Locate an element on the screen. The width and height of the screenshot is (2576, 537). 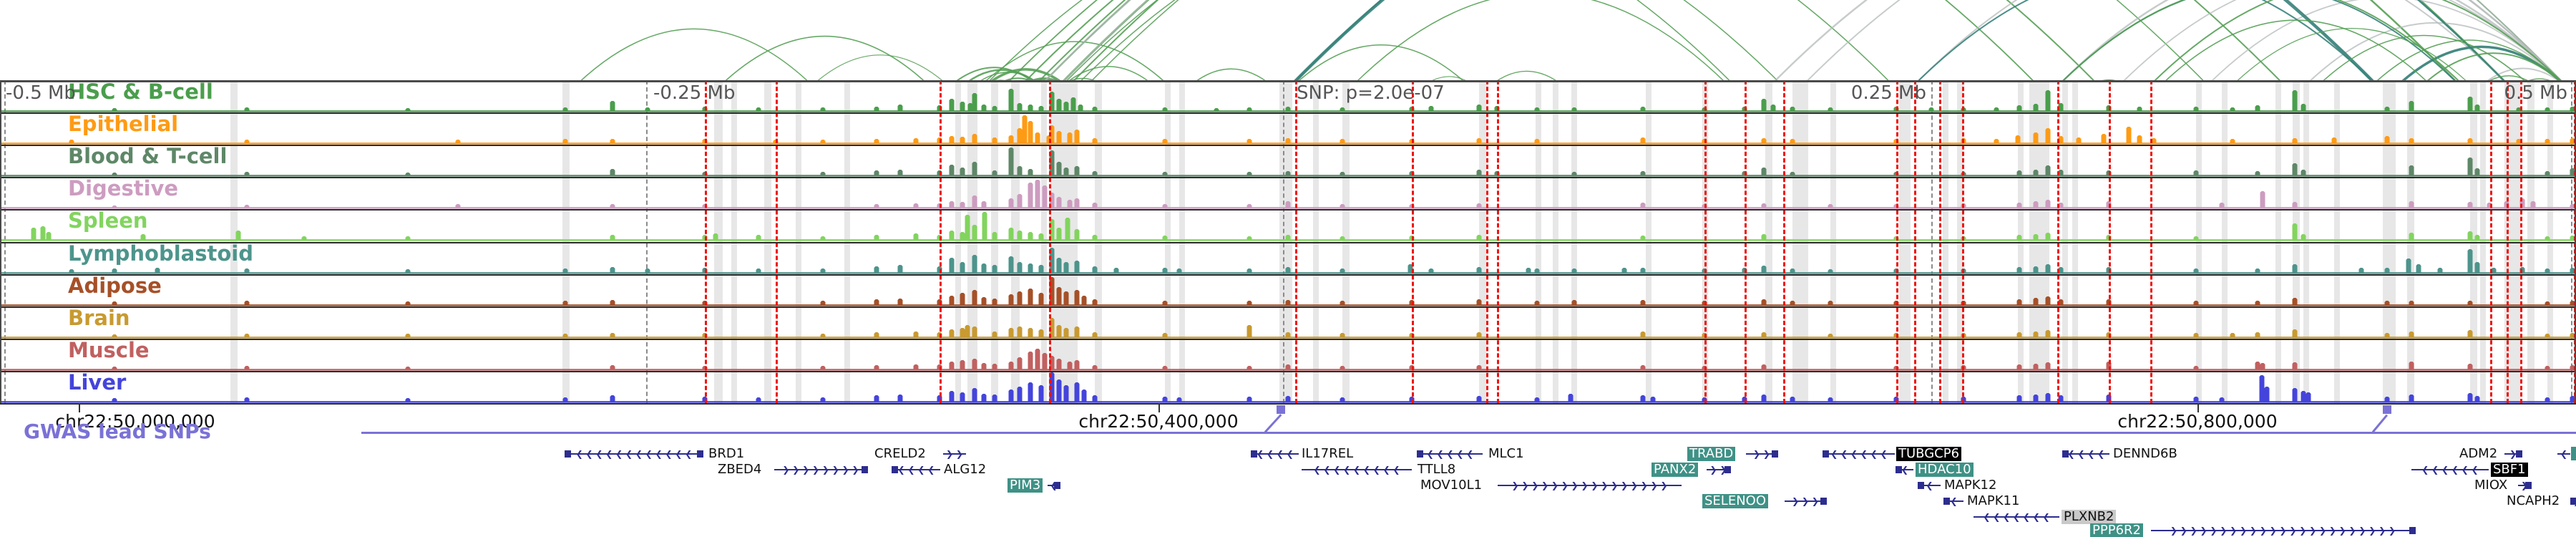
track-label-brain: Brain is located at coordinates (99, 317).